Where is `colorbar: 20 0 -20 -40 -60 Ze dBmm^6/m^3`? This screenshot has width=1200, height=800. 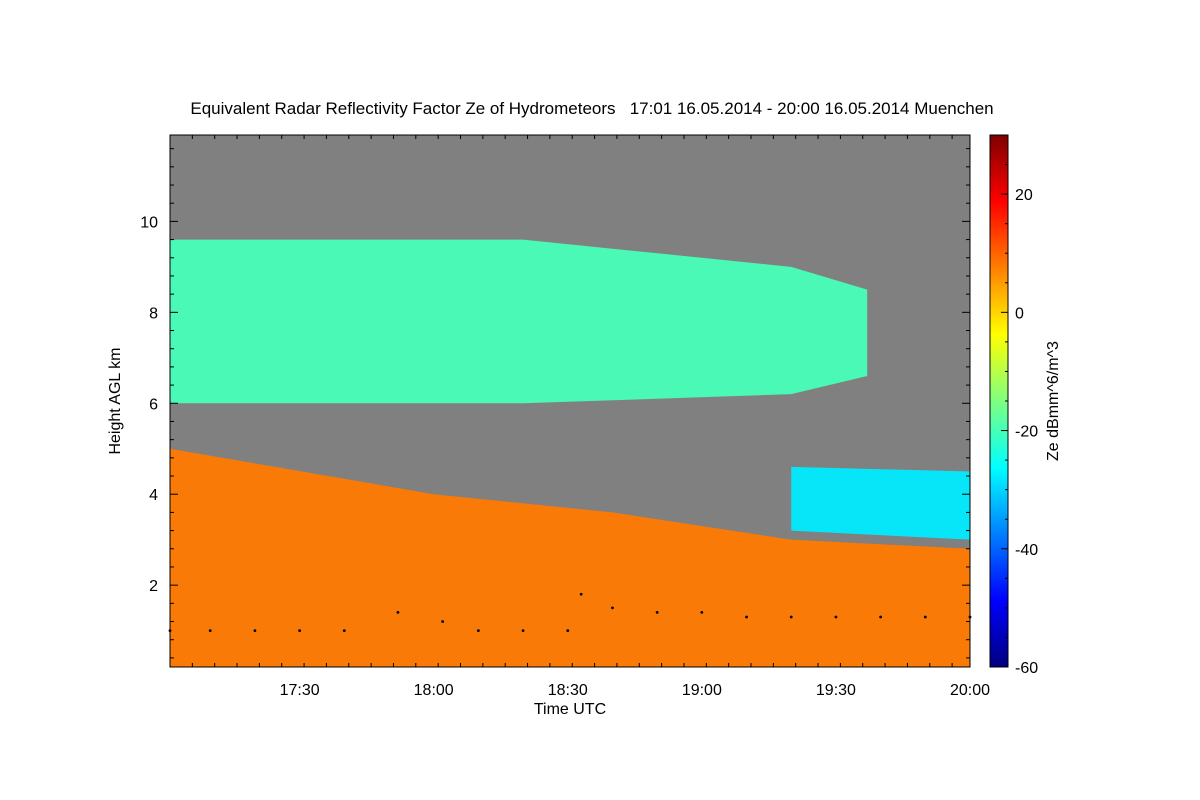 colorbar: 20 0 -20 -40 -60 Ze dBmm^6/m^3 is located at coordinates (1025, 405).